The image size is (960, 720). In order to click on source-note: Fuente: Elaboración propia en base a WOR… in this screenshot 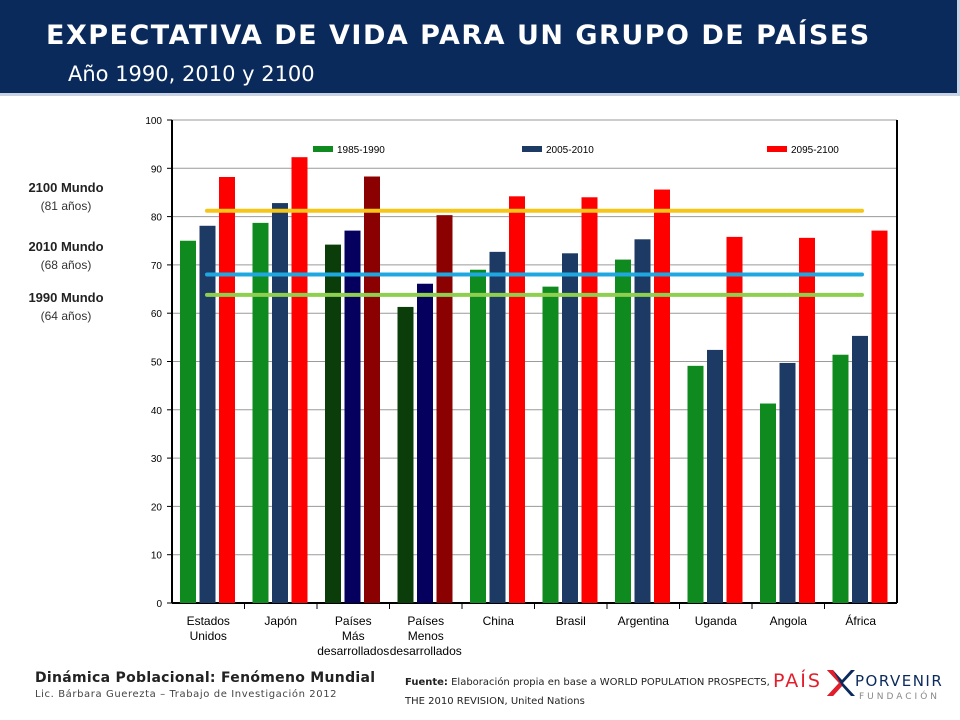, I will do `click(590, 692)`.